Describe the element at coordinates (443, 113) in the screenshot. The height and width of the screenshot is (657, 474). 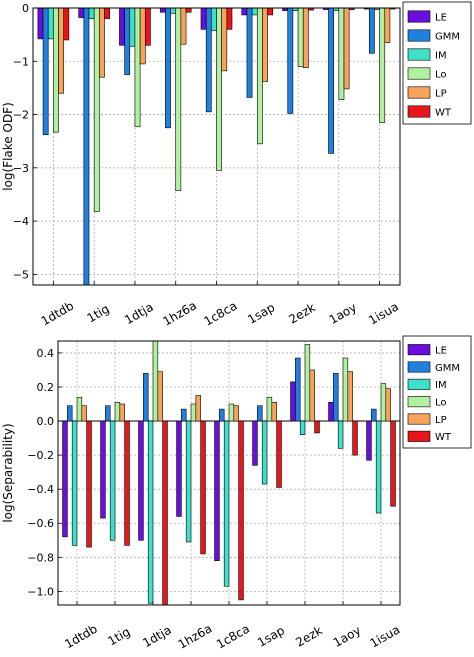
I see `legend-label-wt: WT` at that location.